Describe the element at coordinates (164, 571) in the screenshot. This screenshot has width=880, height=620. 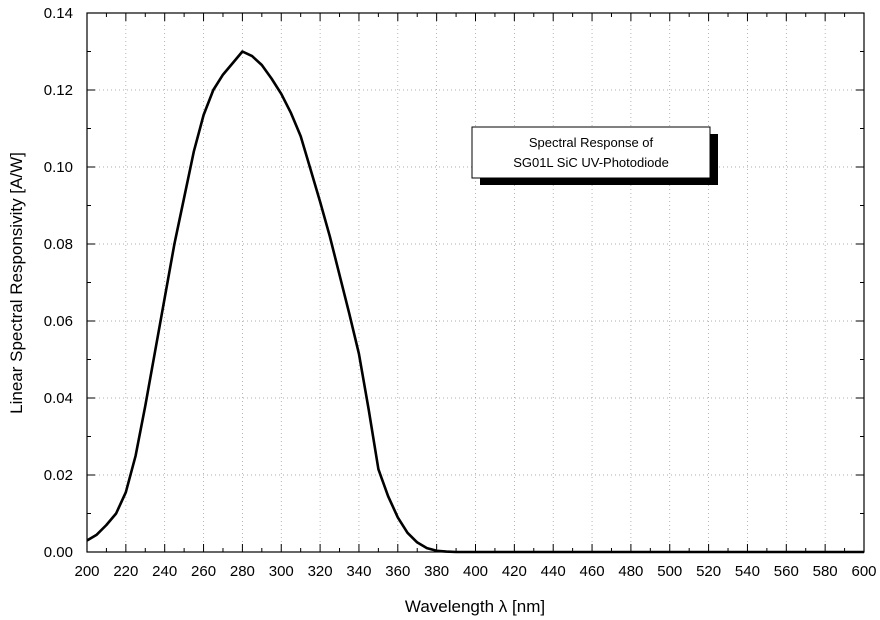
I see `x-tick-label: 240` at that location.